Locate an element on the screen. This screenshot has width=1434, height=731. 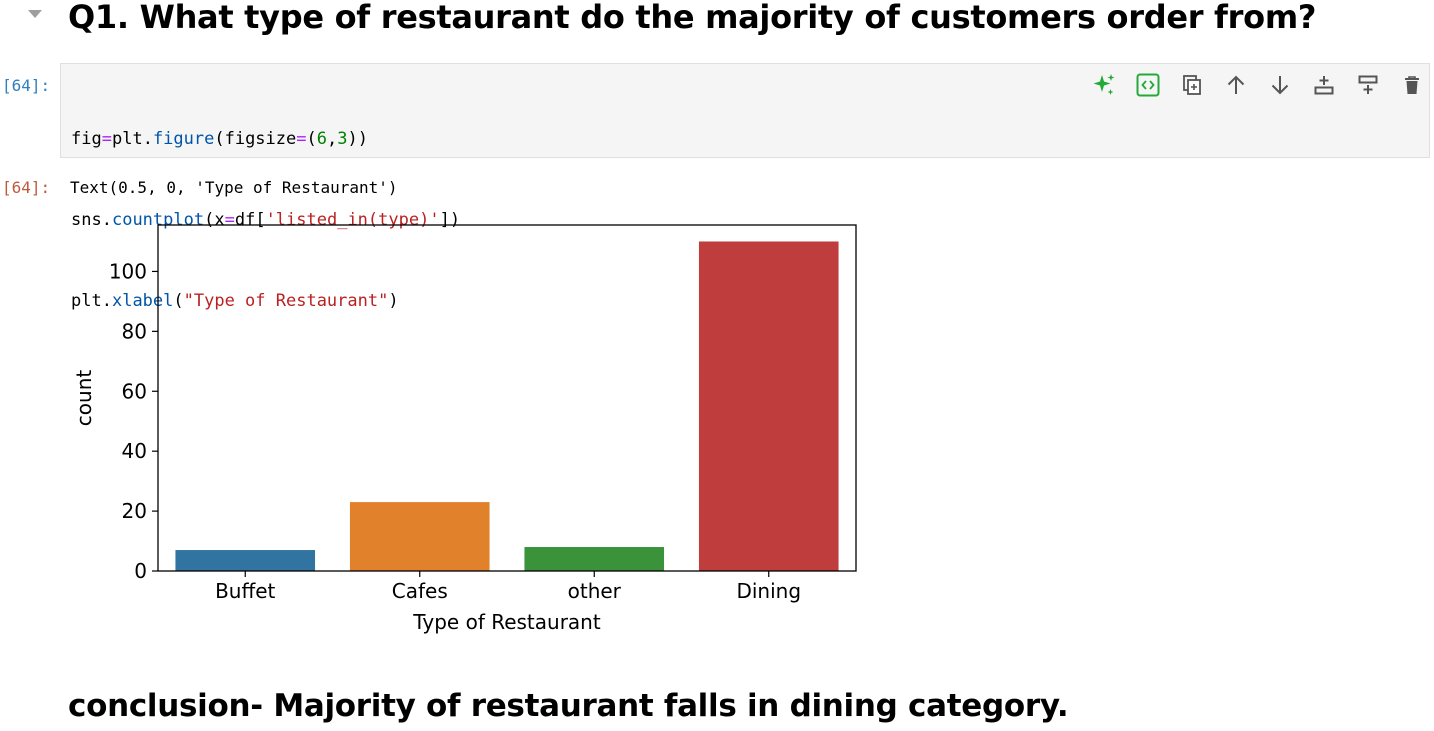
move-up-button is located at coordinates (1236, 85).